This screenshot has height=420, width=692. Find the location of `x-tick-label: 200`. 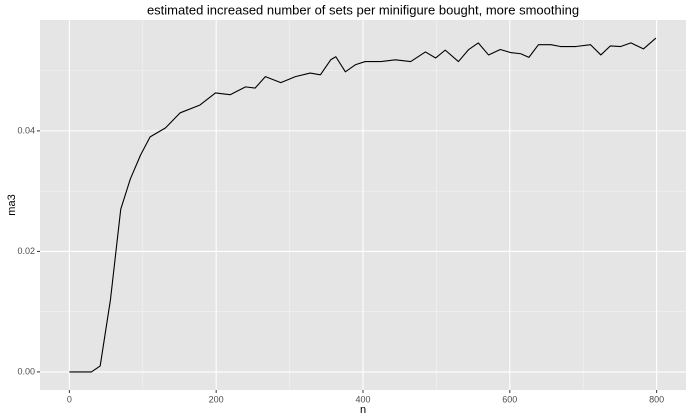

x-tick-label: 200 is located at coordinates (216, 399).